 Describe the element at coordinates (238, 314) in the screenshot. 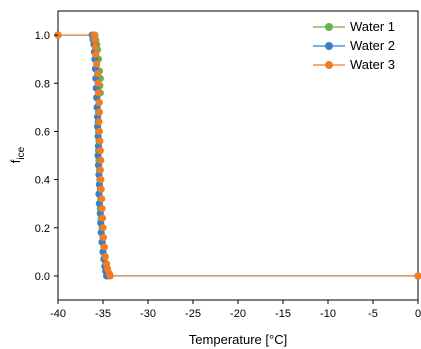

I see `x-tick-label: -20` at that location.